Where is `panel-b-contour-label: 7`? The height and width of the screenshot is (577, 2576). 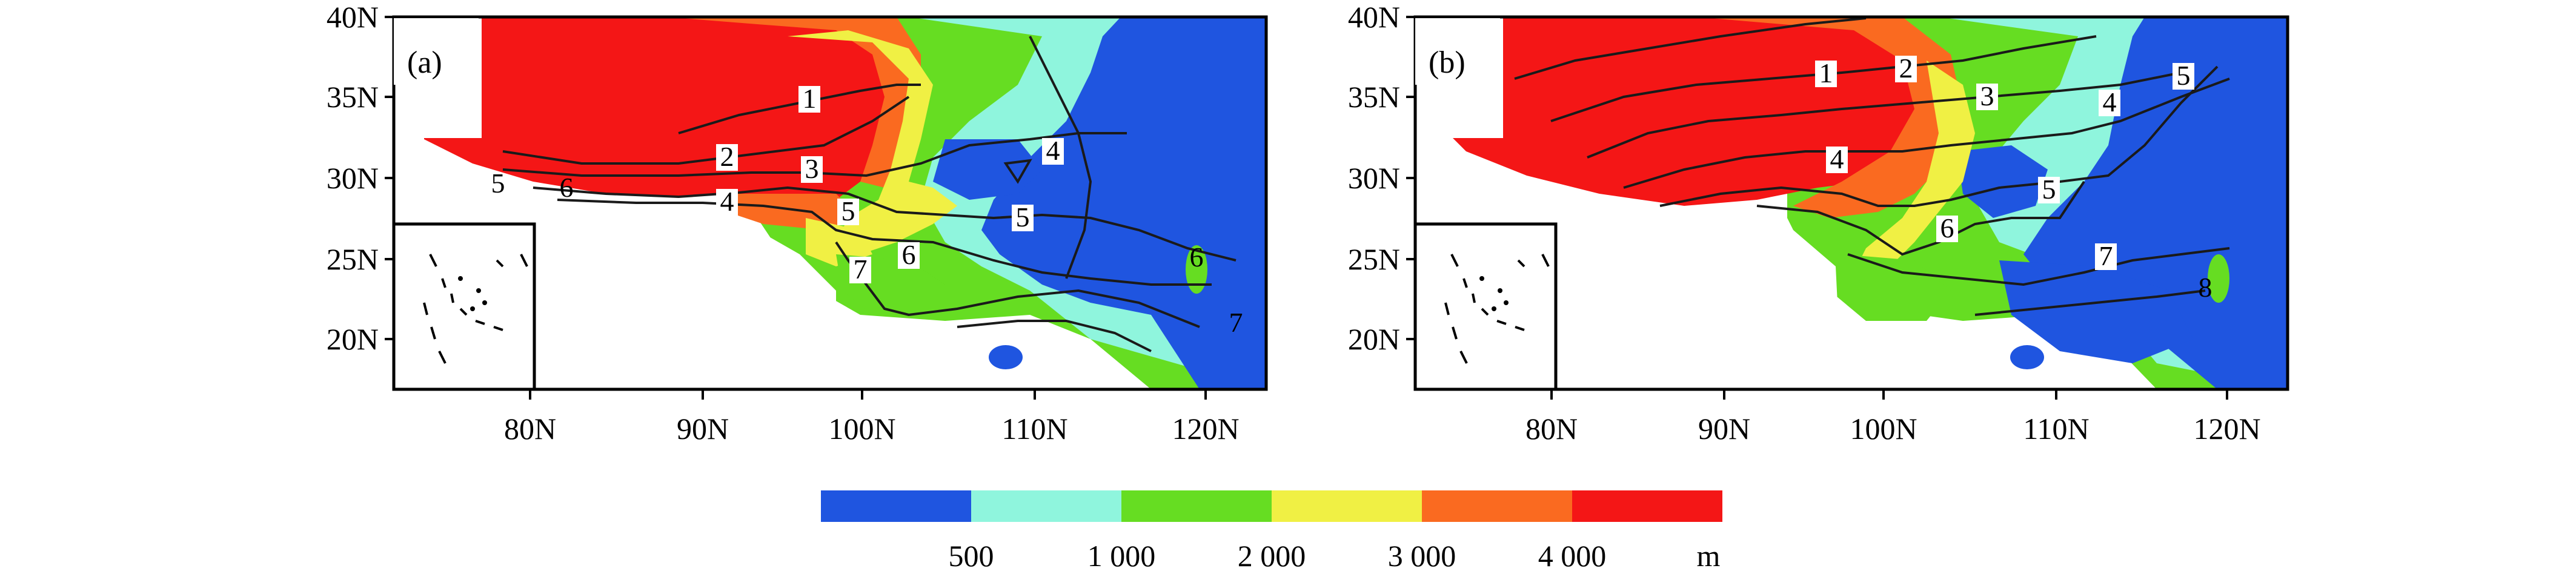 panel-b-contour-label: 7 is located at coordinates (2106, 255).